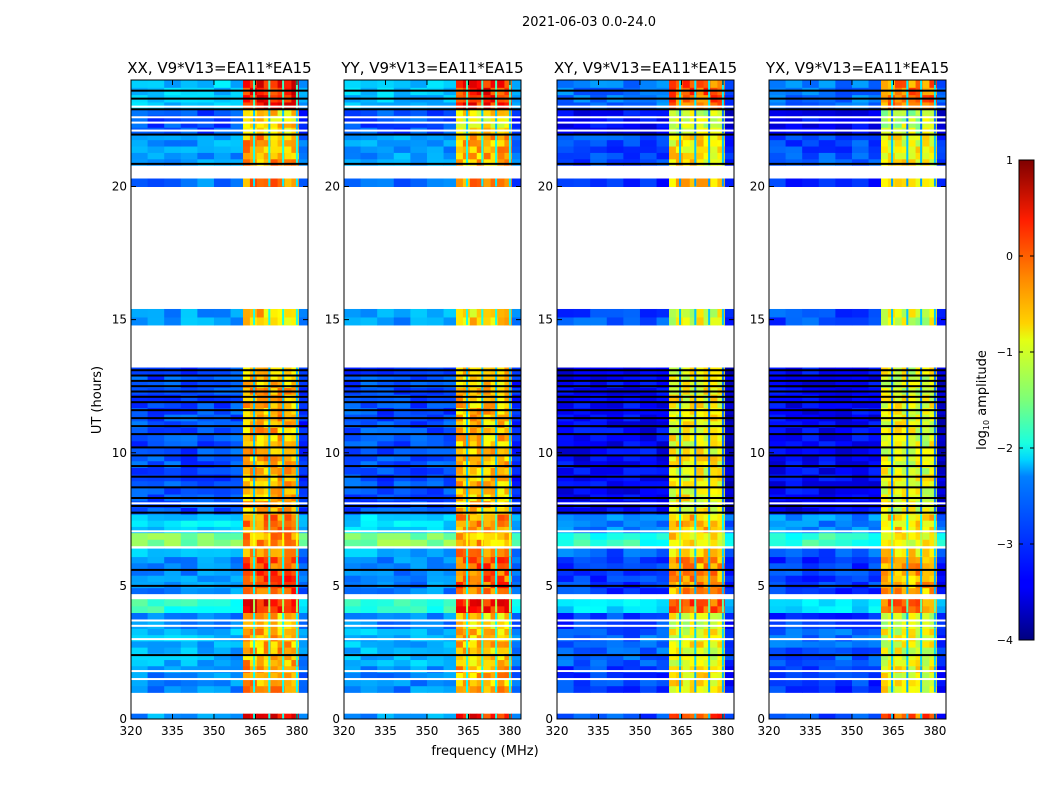  Describe the element at coordinates (119, 320) in the screenshot. I see `y-tick-label: 15` at that location.